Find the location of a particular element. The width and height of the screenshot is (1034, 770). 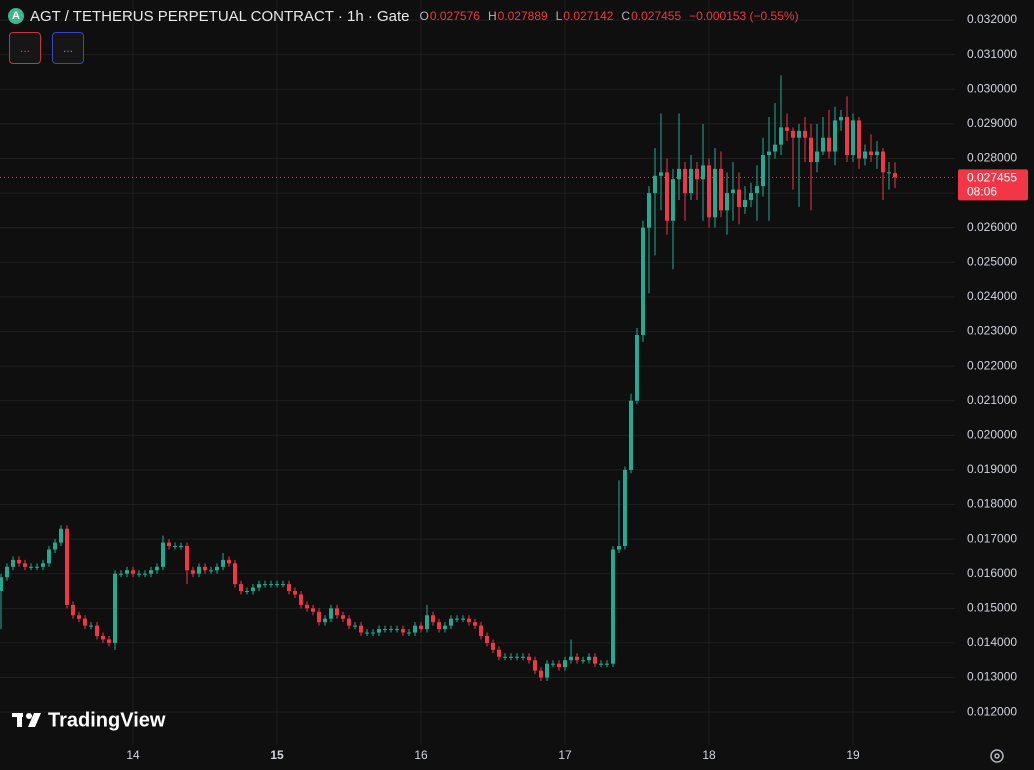

y-tick-label: 0.020000 is located at coordinates (992, 434).